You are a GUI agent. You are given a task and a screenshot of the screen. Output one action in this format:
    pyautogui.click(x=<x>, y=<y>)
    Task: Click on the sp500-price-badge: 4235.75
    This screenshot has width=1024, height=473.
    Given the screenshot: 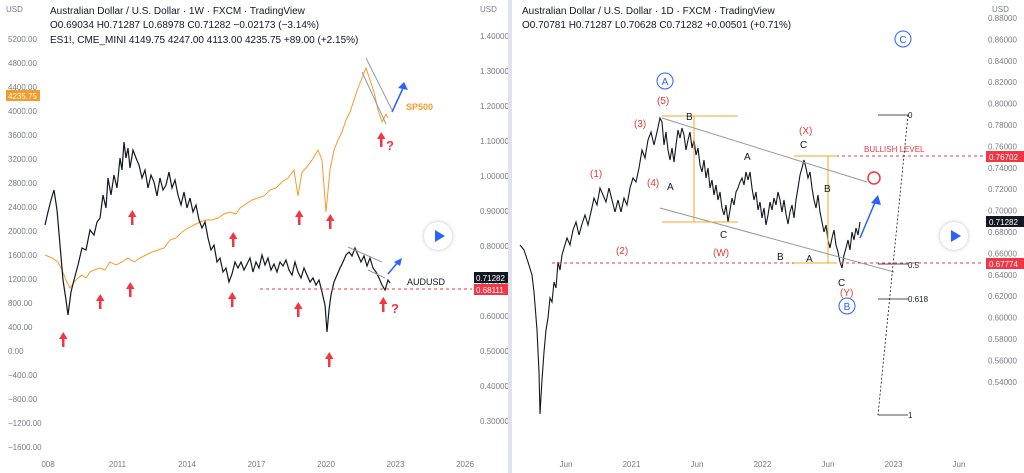 What is the action you would take?
    pyautogui.click(x=22, y=96)
    